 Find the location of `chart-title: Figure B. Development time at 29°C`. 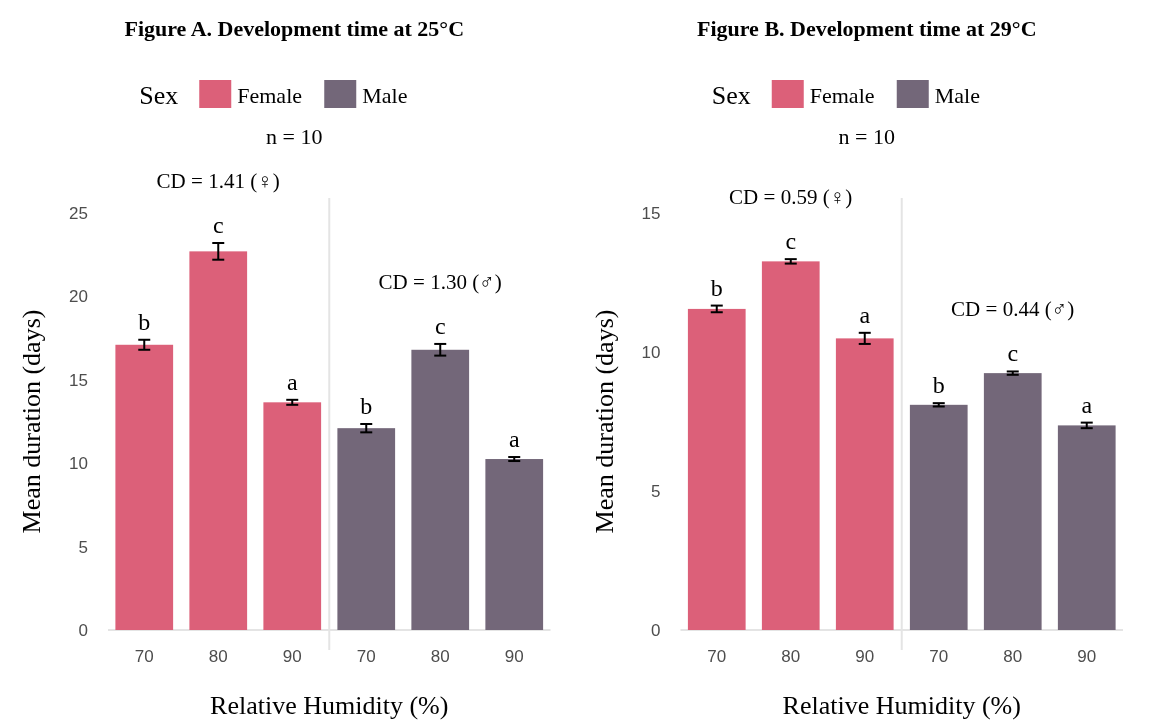

chart-title: Figure B. Development time at 29°C is located at coordinates (866, 28).